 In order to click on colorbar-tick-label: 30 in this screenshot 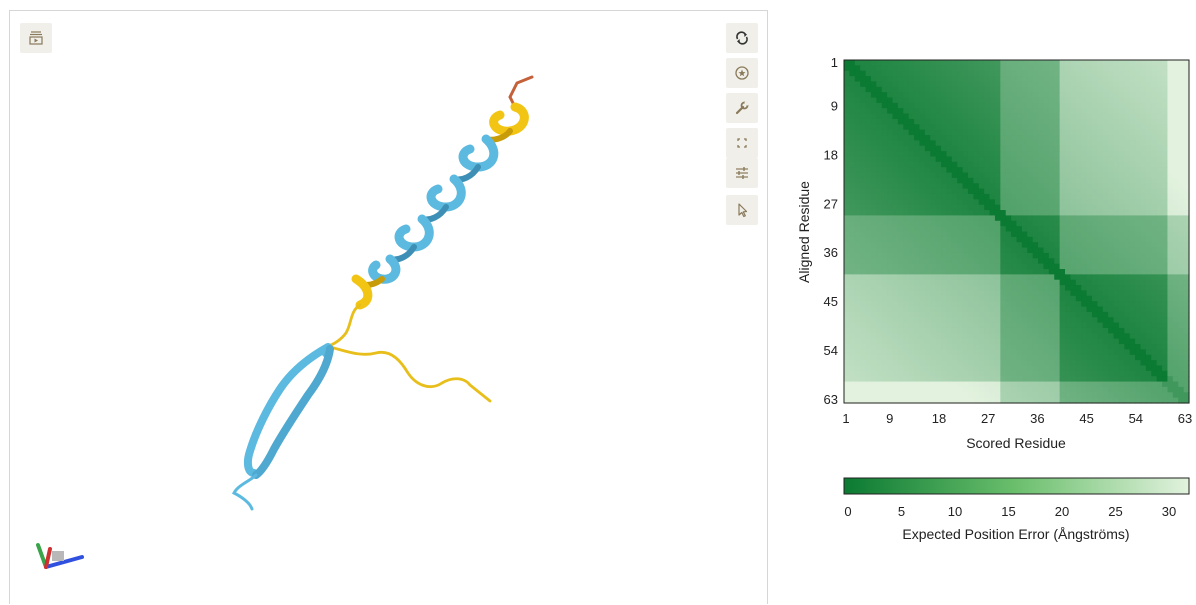, I will do `click(1169, 511)`.